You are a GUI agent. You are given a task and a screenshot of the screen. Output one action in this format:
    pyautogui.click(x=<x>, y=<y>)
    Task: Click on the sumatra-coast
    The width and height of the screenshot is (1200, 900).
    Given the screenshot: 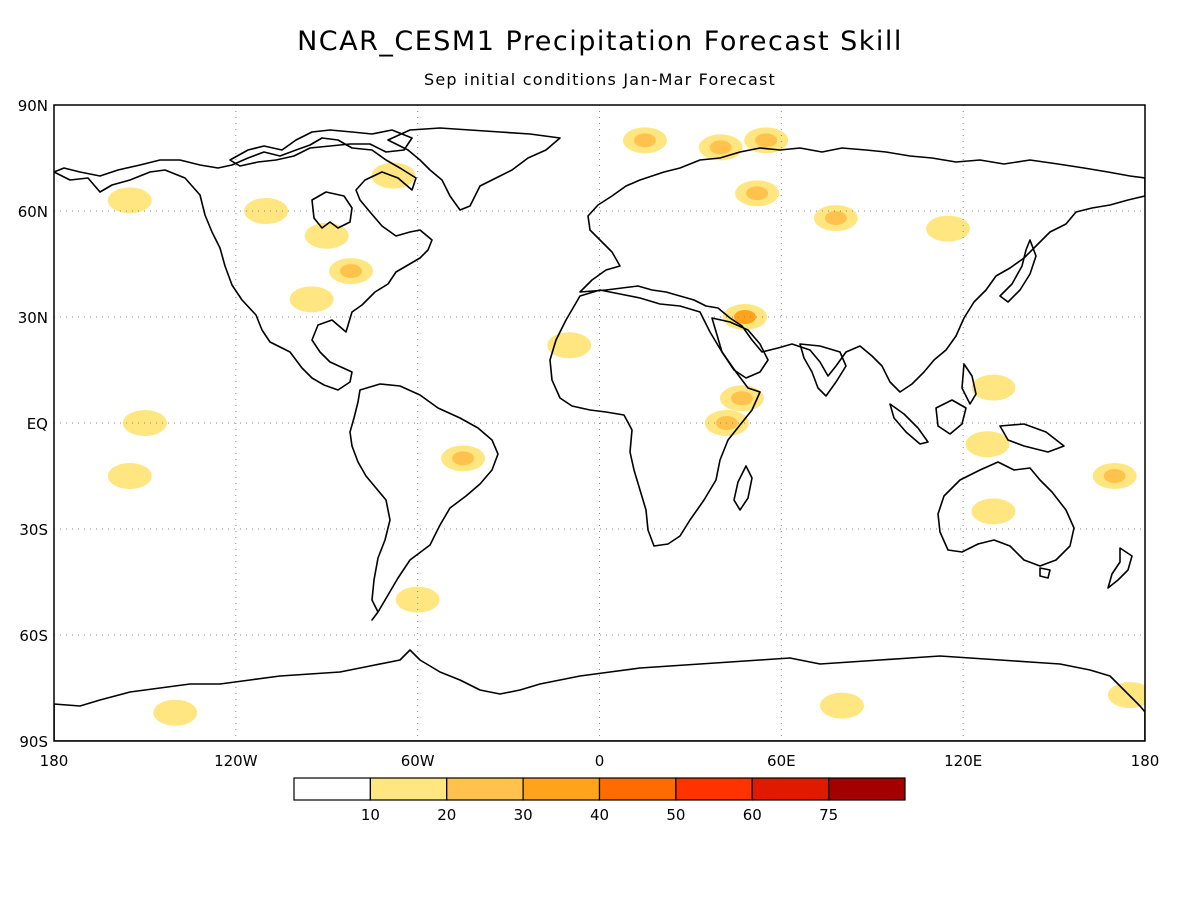 What is the action you would take?
    pyautogui.click(x=909, y=424)
    